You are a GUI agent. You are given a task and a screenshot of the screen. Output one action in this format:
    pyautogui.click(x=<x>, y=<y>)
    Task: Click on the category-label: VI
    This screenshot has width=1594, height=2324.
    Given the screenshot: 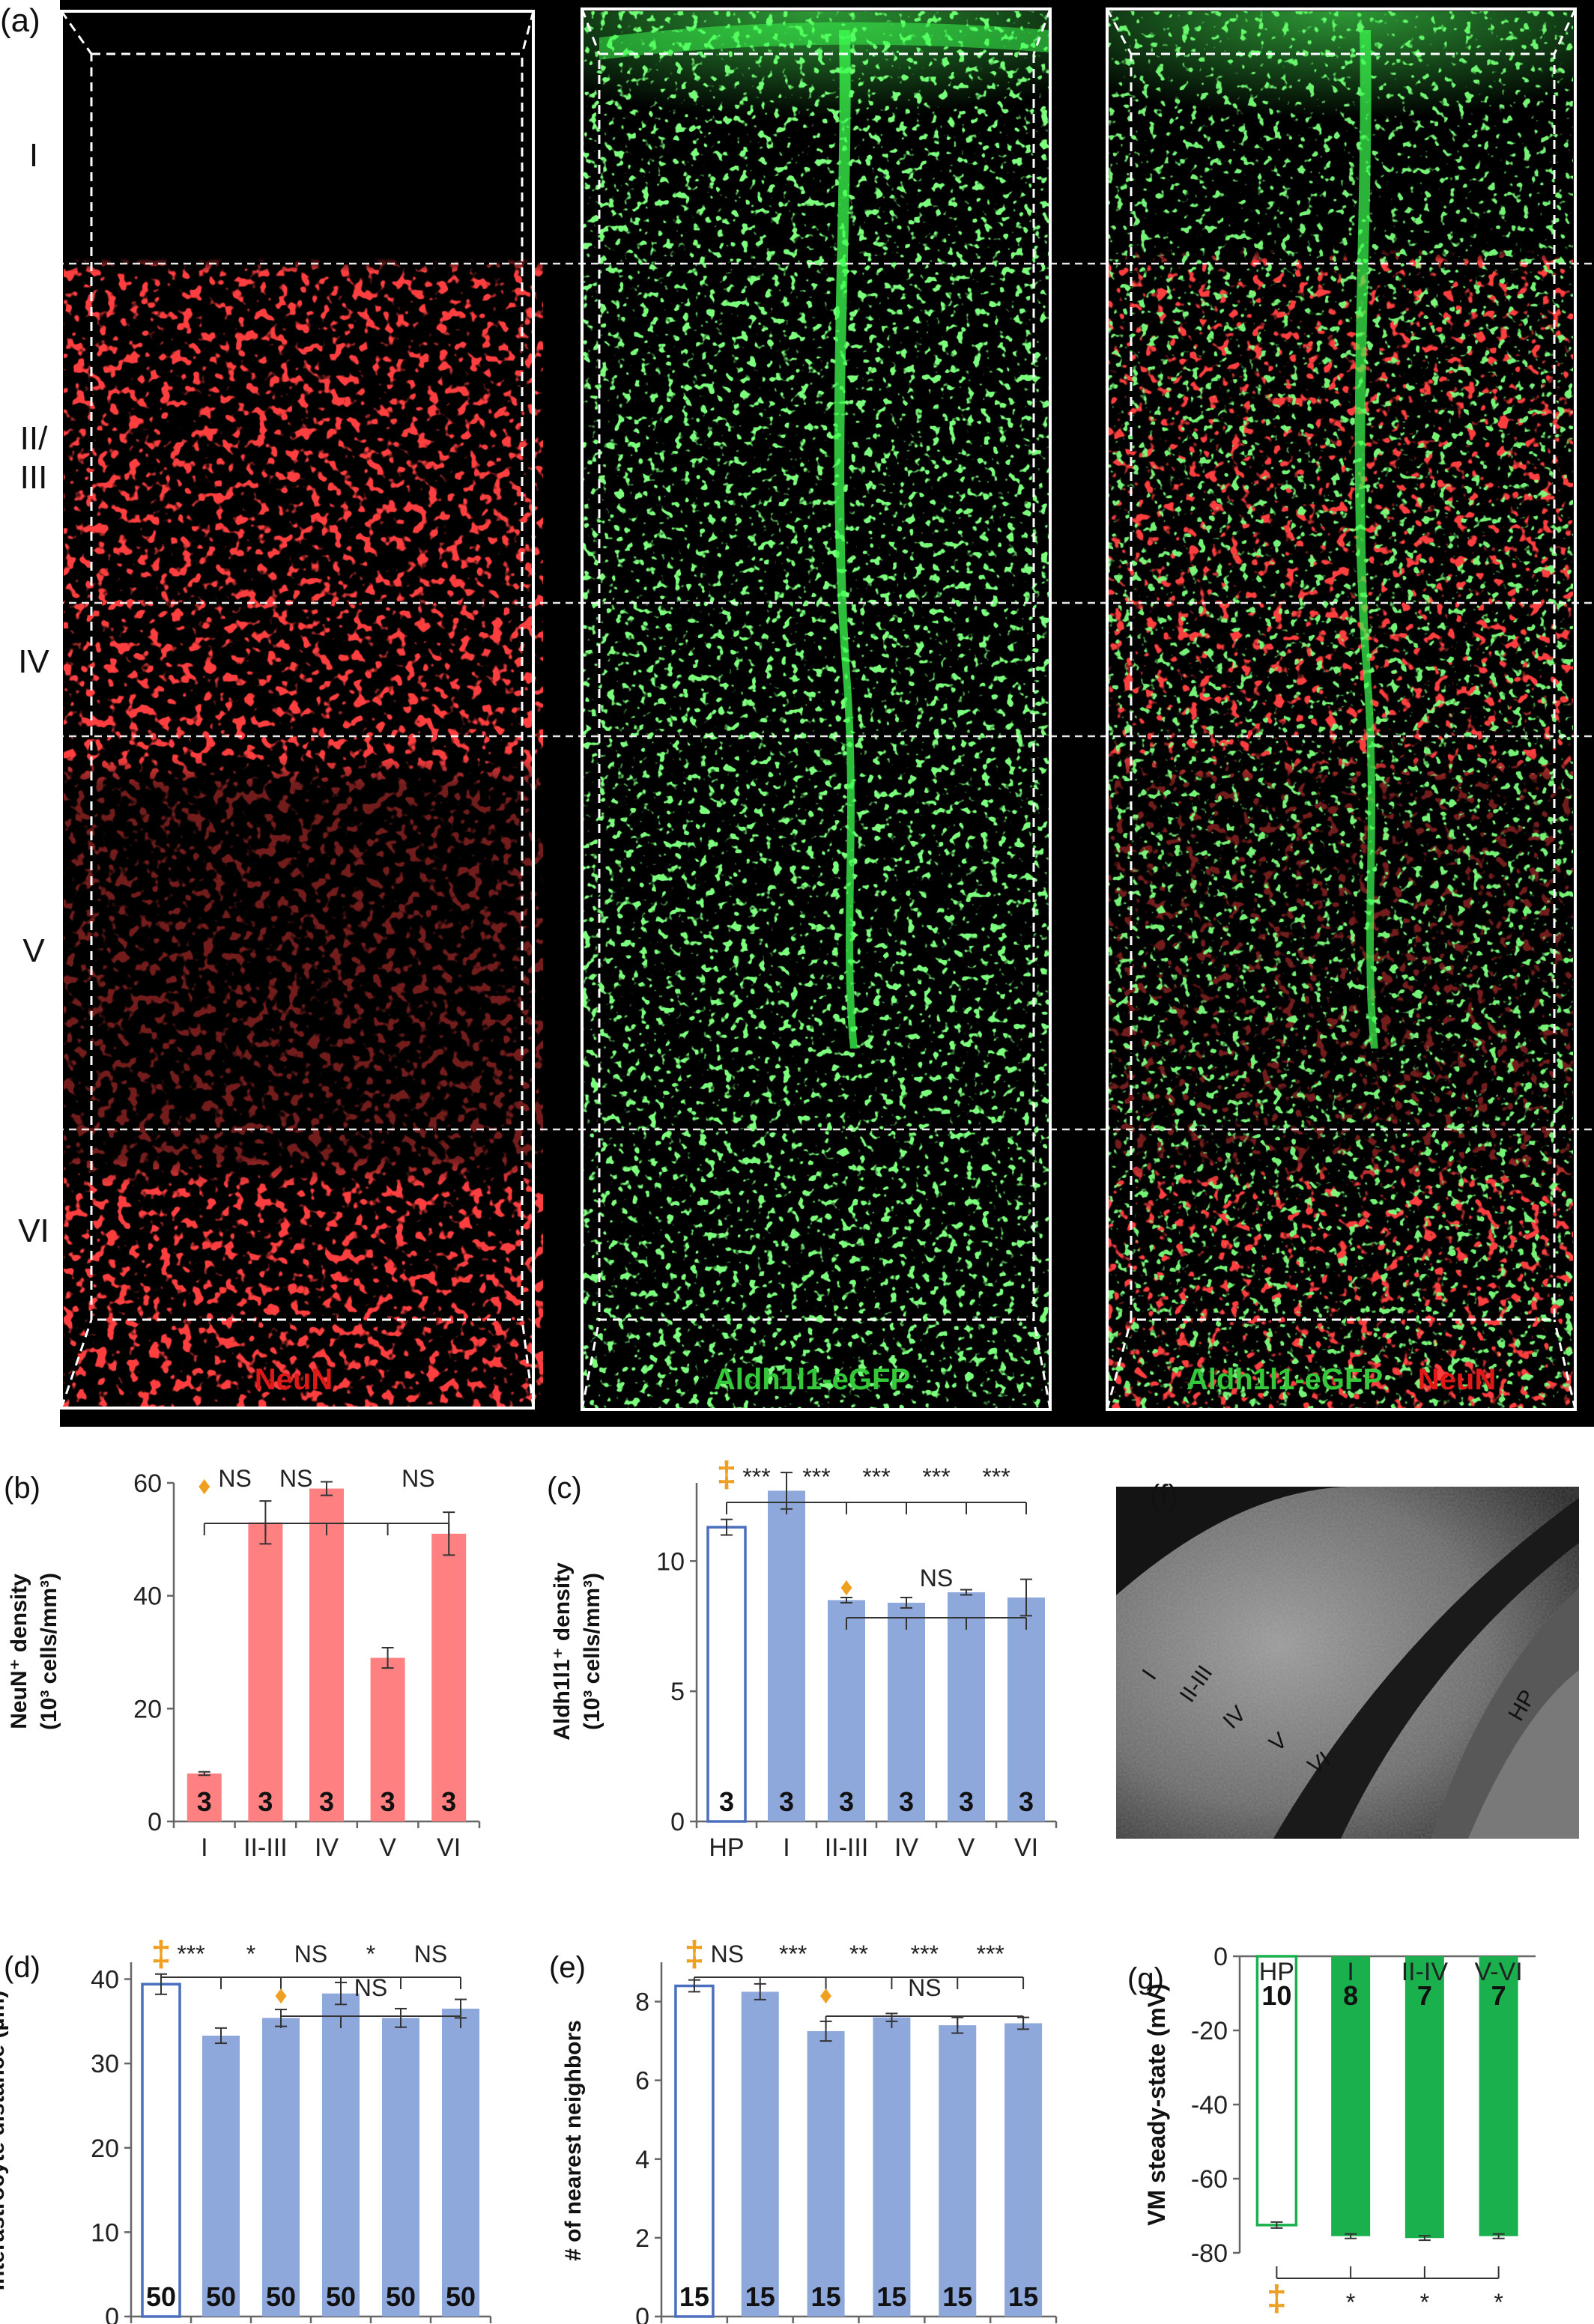 What is the action you would take?
    pyautogui.click(x=449, y=1847)
    